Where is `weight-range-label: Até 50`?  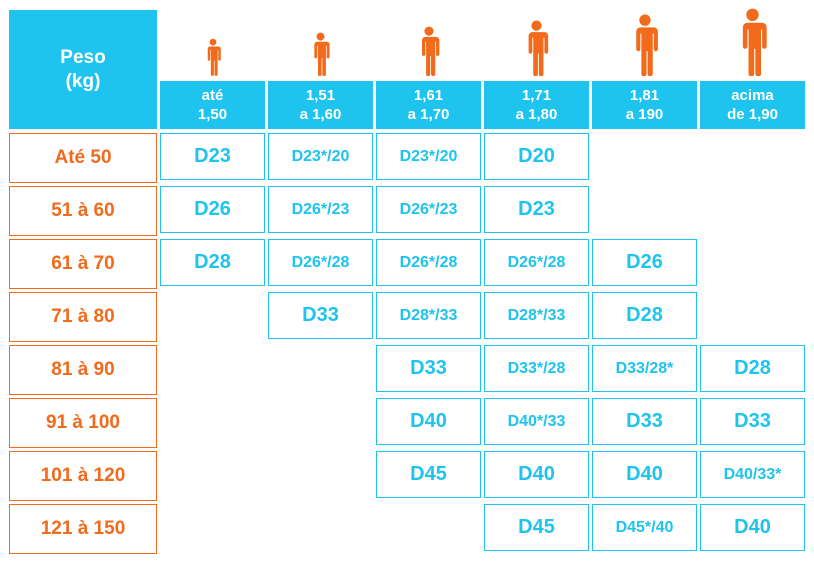
weight-range-label: Até 50 is located at coordinates (83, 158).